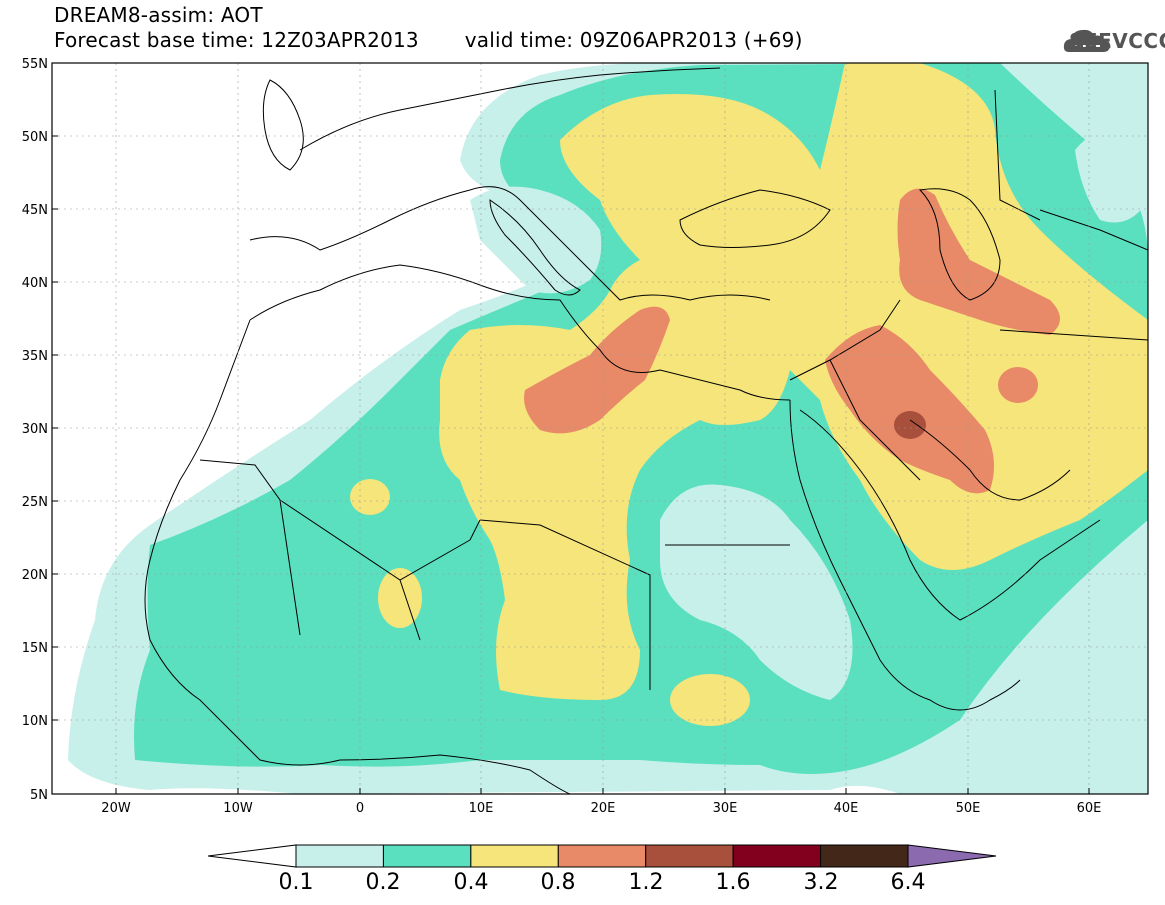 This screenshot has height=905, width=1165. I want to click on coast-italy, so click(535, 247).